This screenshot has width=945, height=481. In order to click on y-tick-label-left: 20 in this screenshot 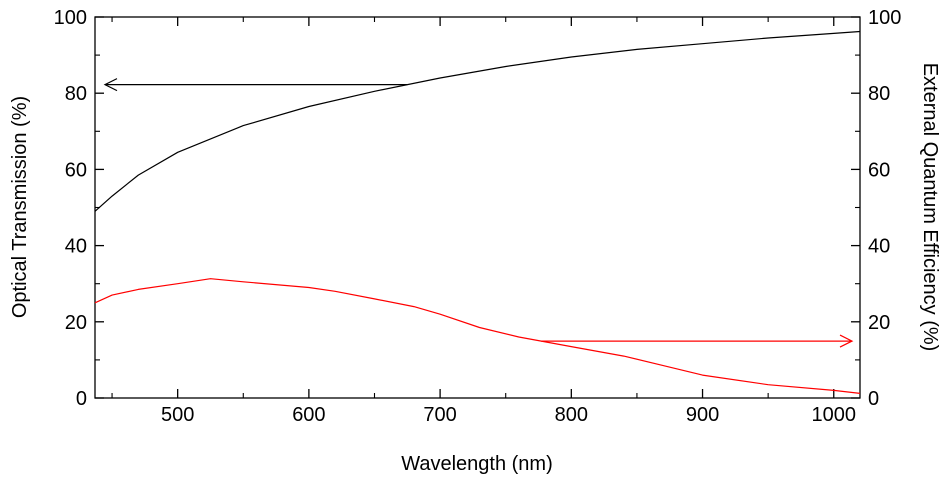, I will do `click(76, 323)`.